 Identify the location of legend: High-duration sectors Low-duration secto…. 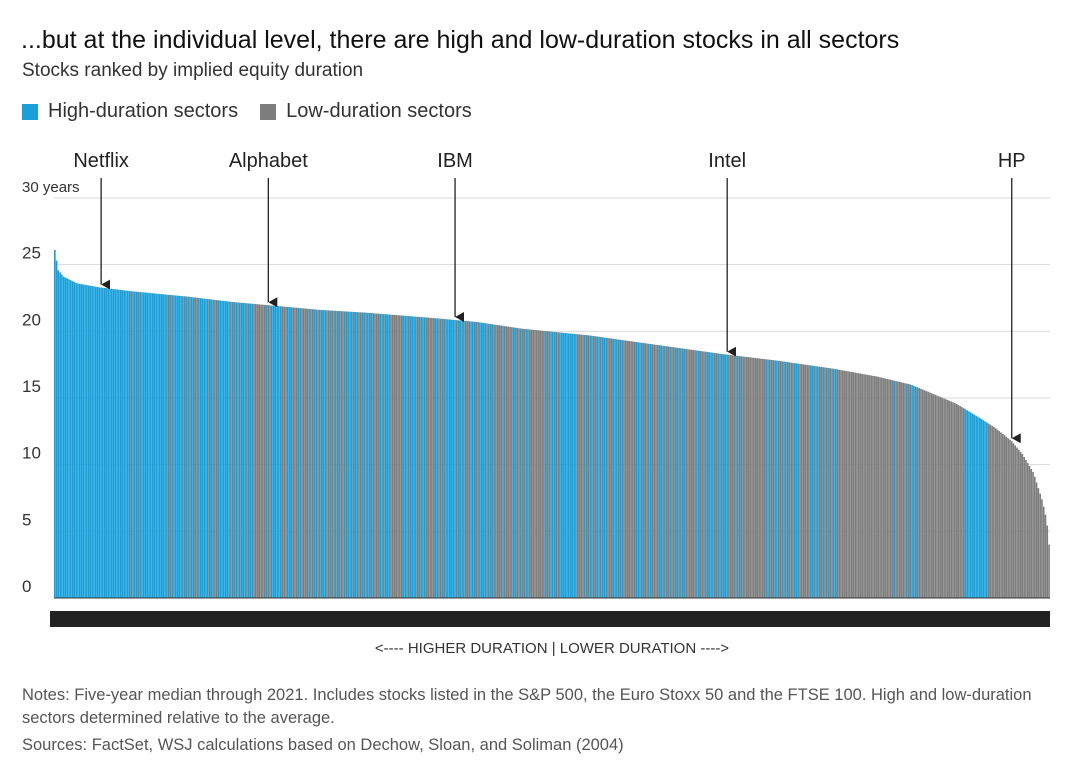
(258, 111).